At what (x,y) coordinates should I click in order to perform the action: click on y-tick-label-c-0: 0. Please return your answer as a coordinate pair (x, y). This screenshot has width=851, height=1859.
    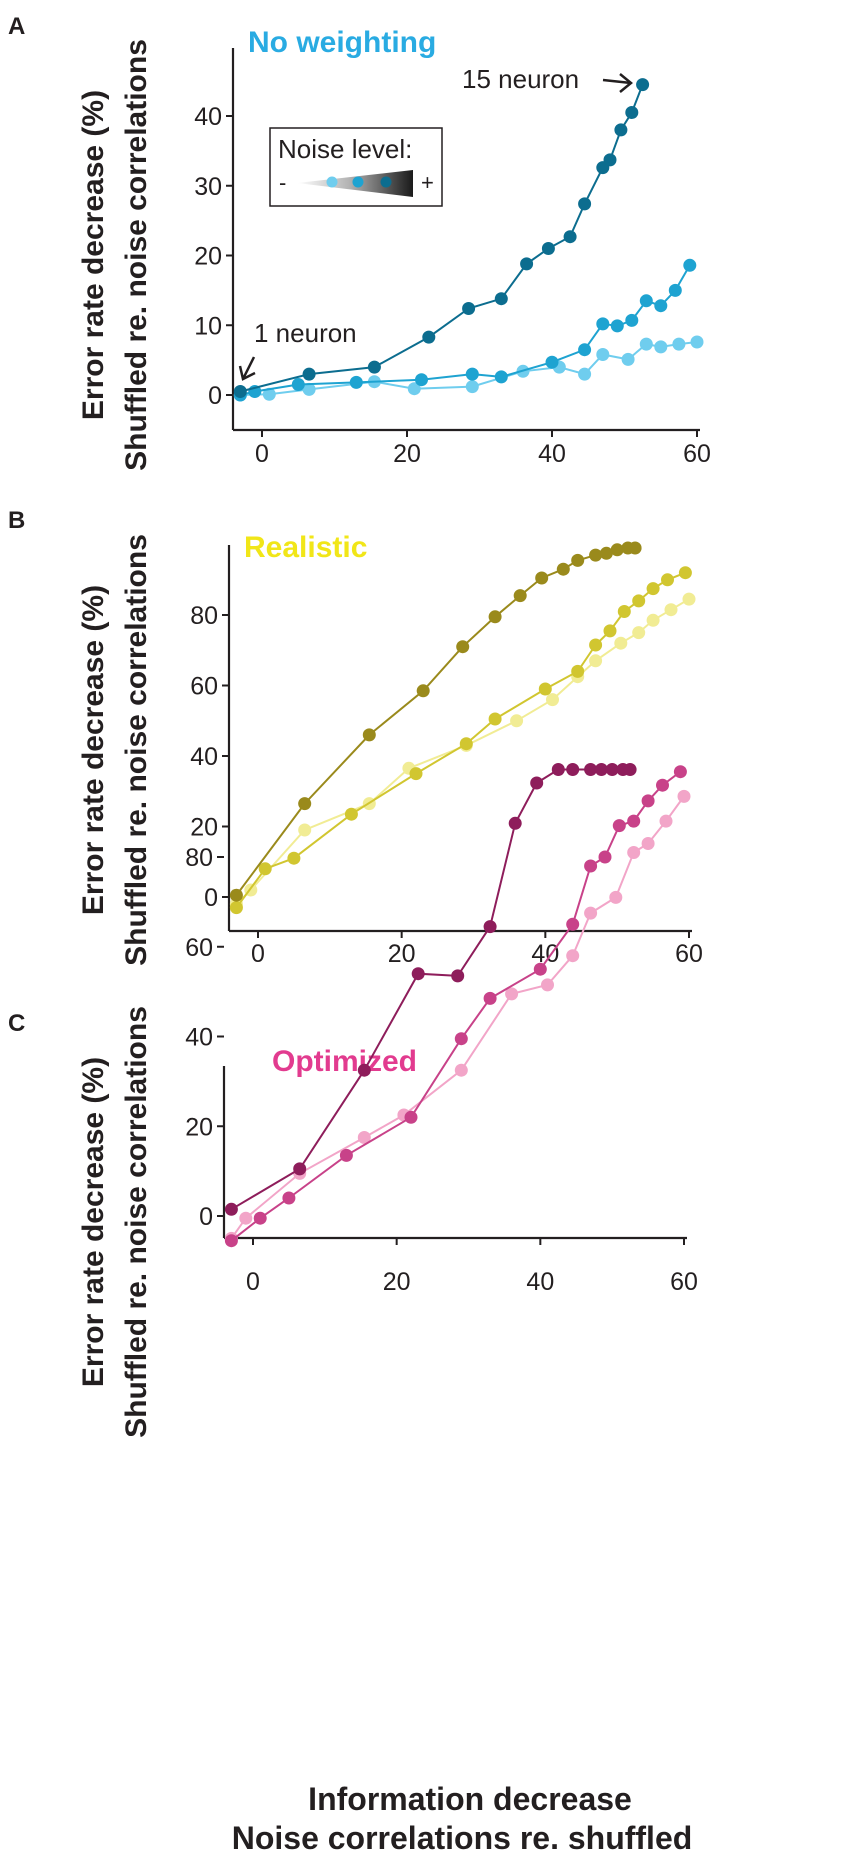
    Looking at the image, I should click on (206, 1217).